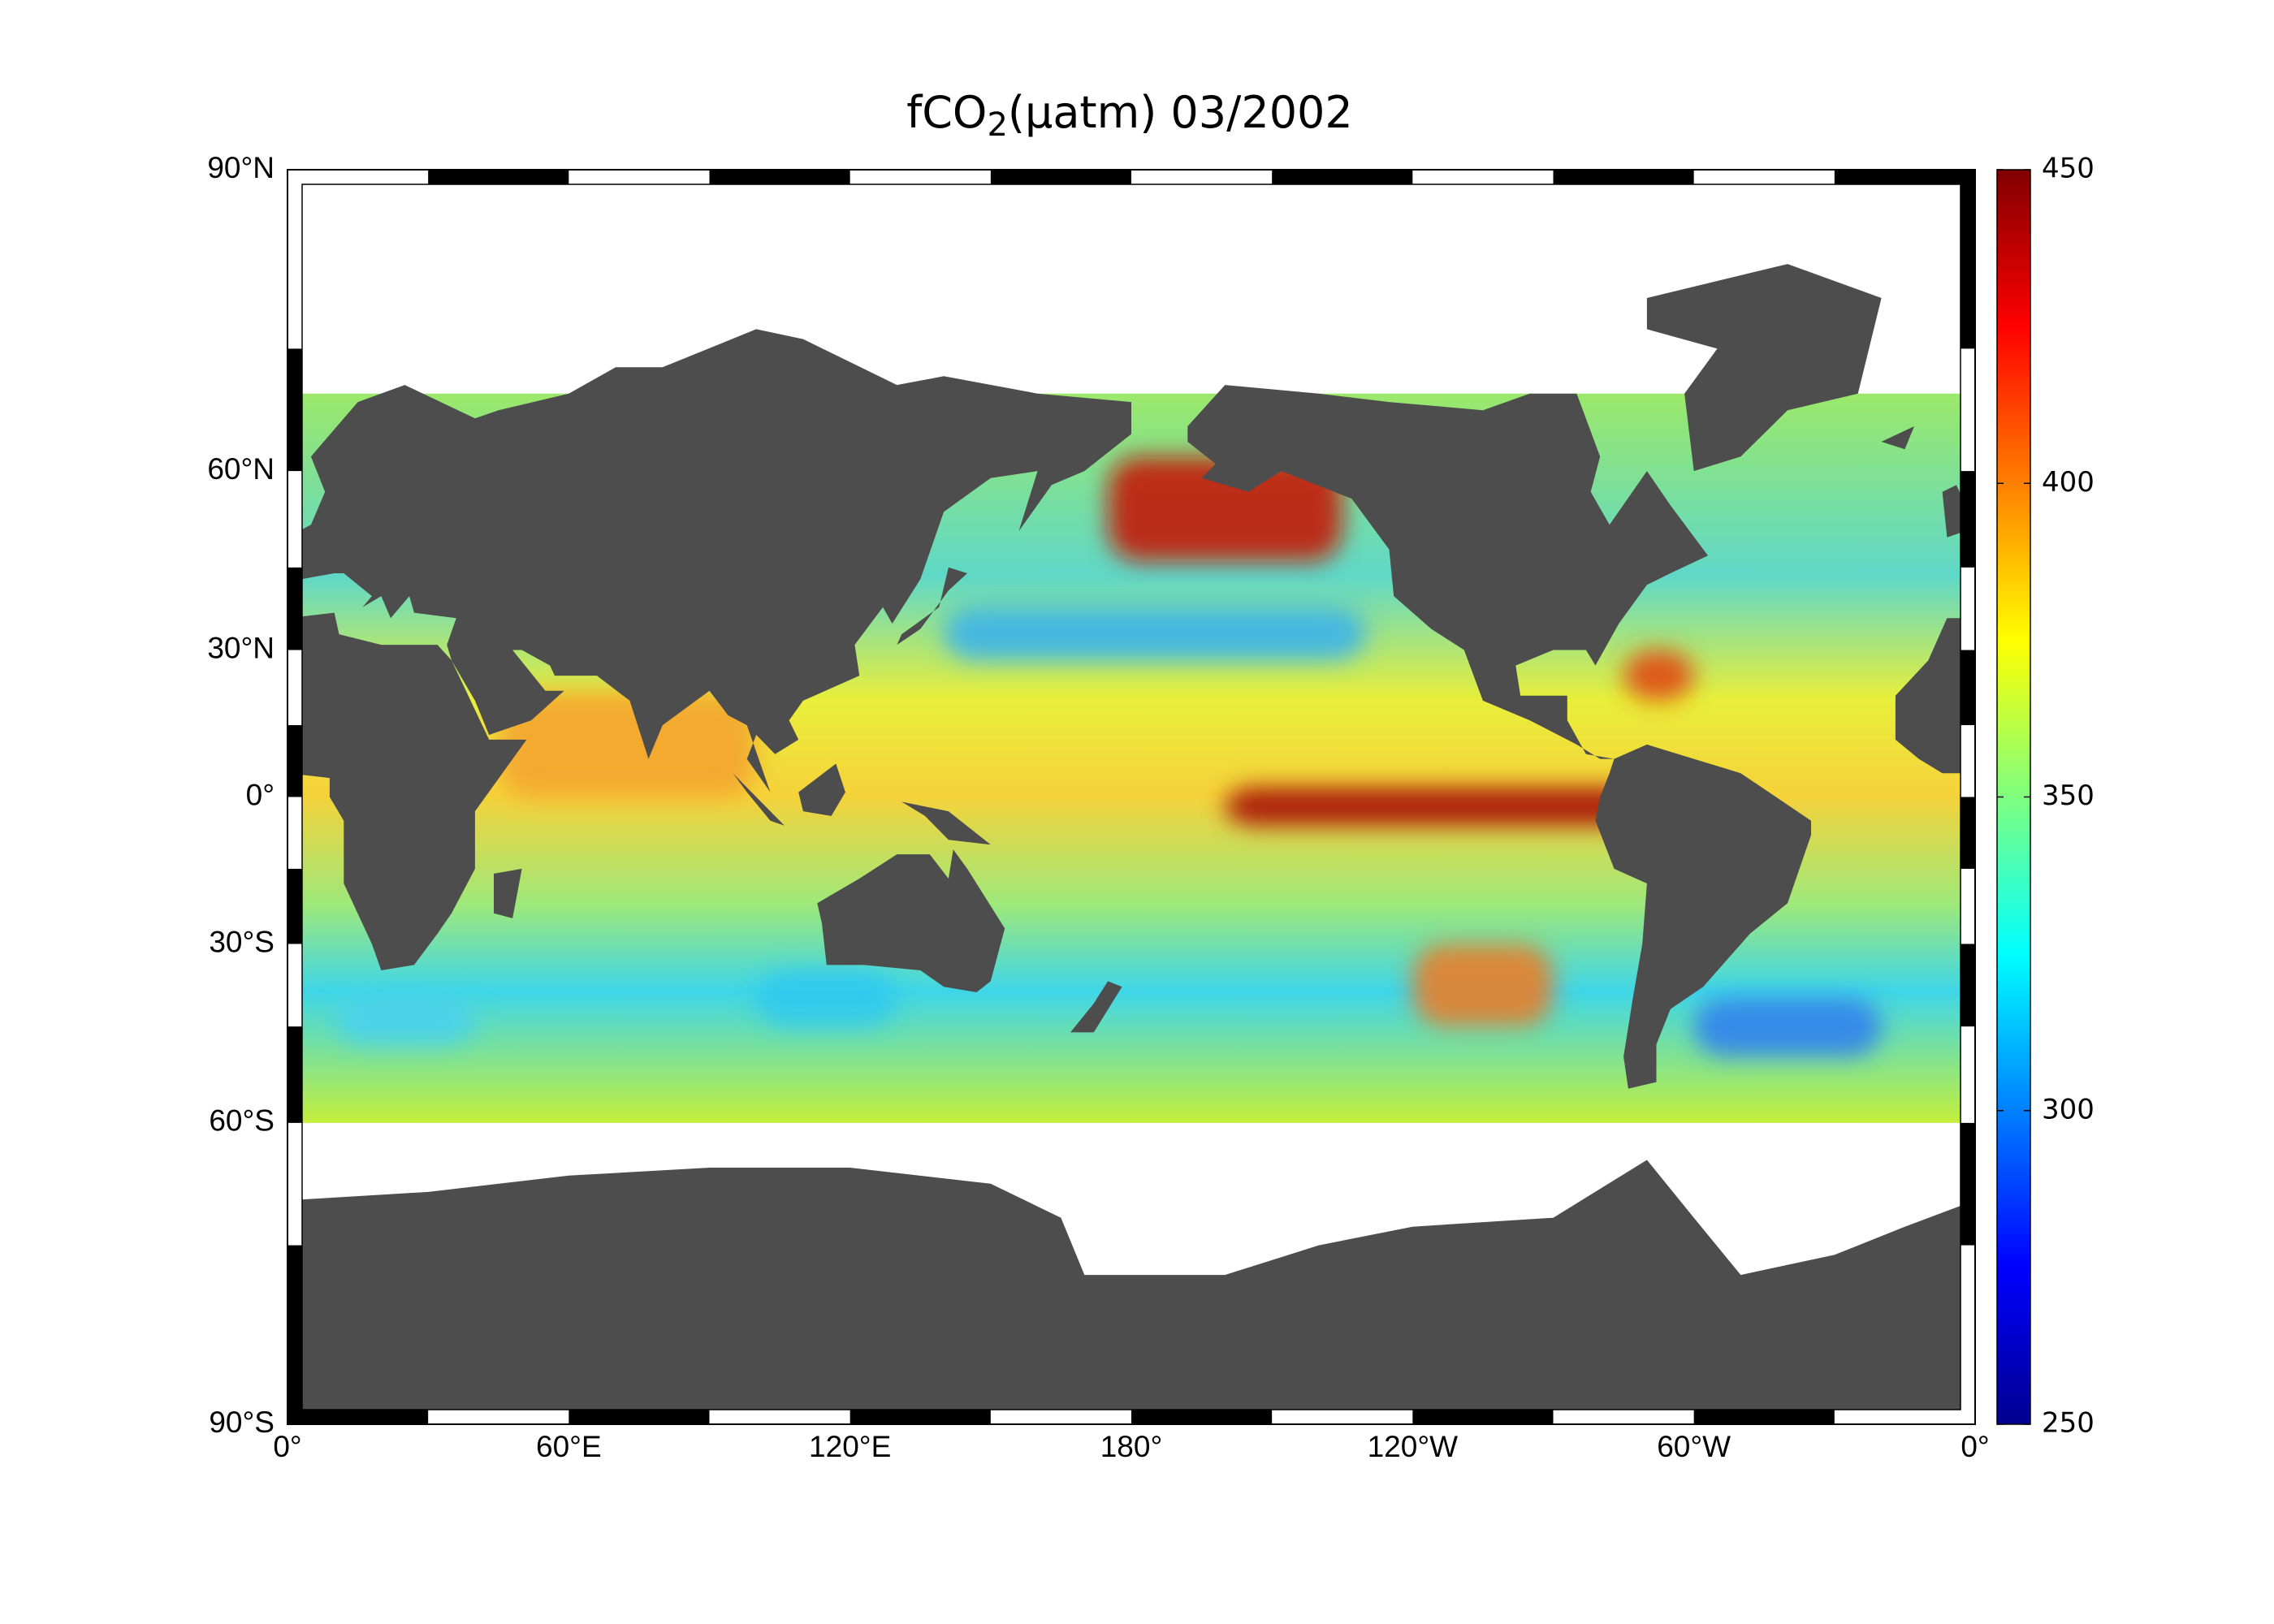  I want to click on x-tick-label: 180°, so click(1132, 1446).